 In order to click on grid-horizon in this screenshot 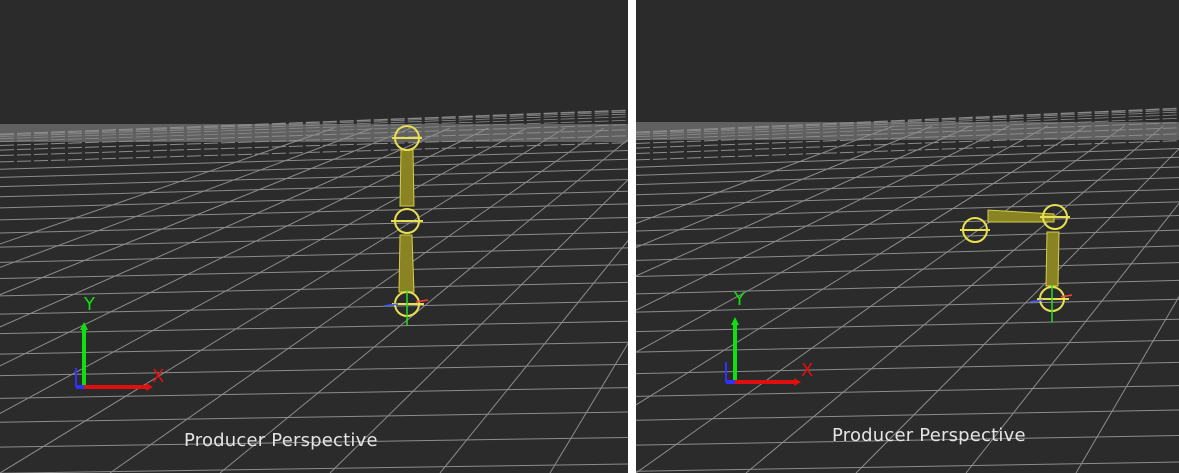, I will do `click(907, 131)`.